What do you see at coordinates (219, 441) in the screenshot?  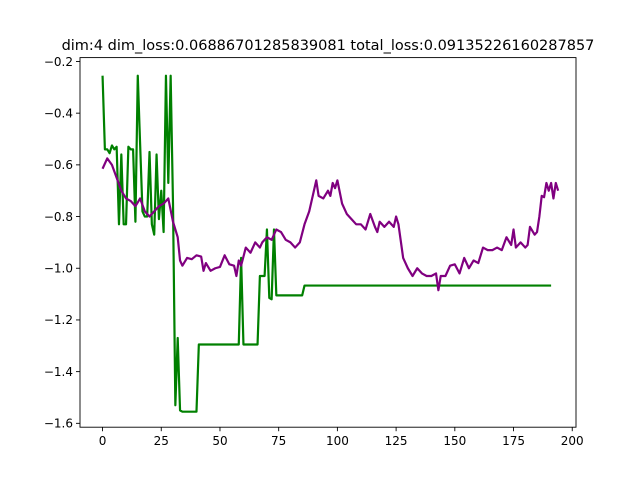 I see `x-tick-label: 50` at bounding box center [219, 441].